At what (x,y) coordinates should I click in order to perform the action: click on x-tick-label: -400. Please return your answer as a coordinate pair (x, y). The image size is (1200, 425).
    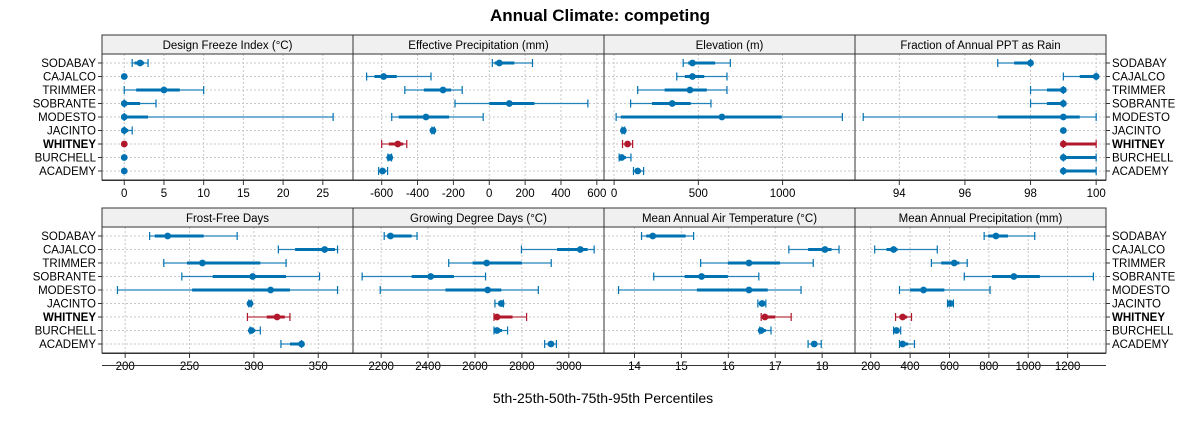
    Looking at the image, I should click on (417, 194).